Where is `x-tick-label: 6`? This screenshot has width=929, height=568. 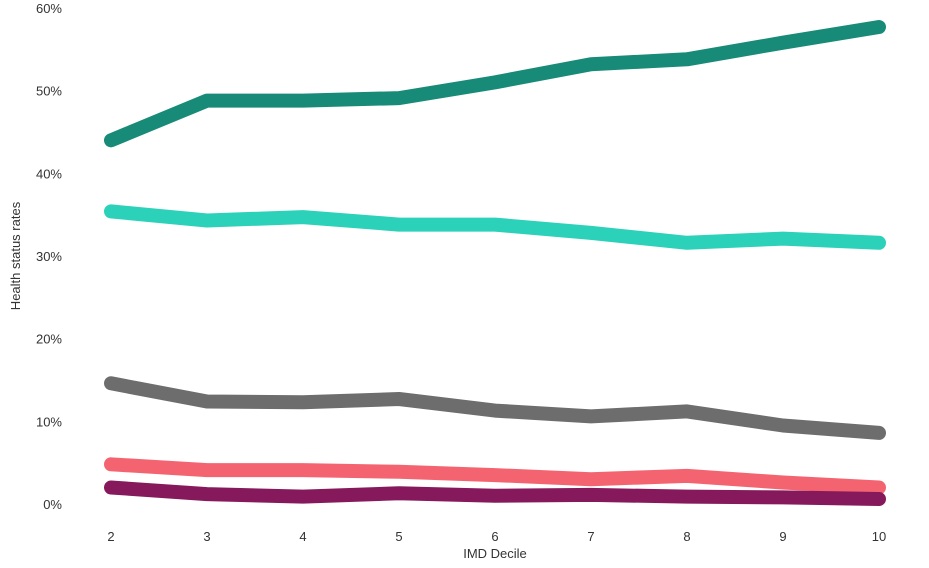 x-tick-label: 6 is located at coordinates (494, 536).